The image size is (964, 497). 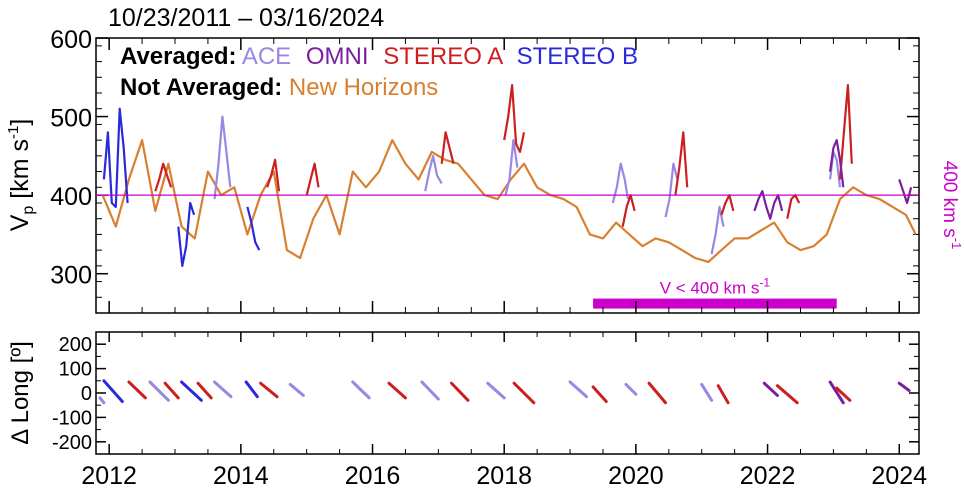 What do you see at coordinates (109, 476) in the screenshot?
I see `x-tick-label: 2012` at bounding box center [109, 476].